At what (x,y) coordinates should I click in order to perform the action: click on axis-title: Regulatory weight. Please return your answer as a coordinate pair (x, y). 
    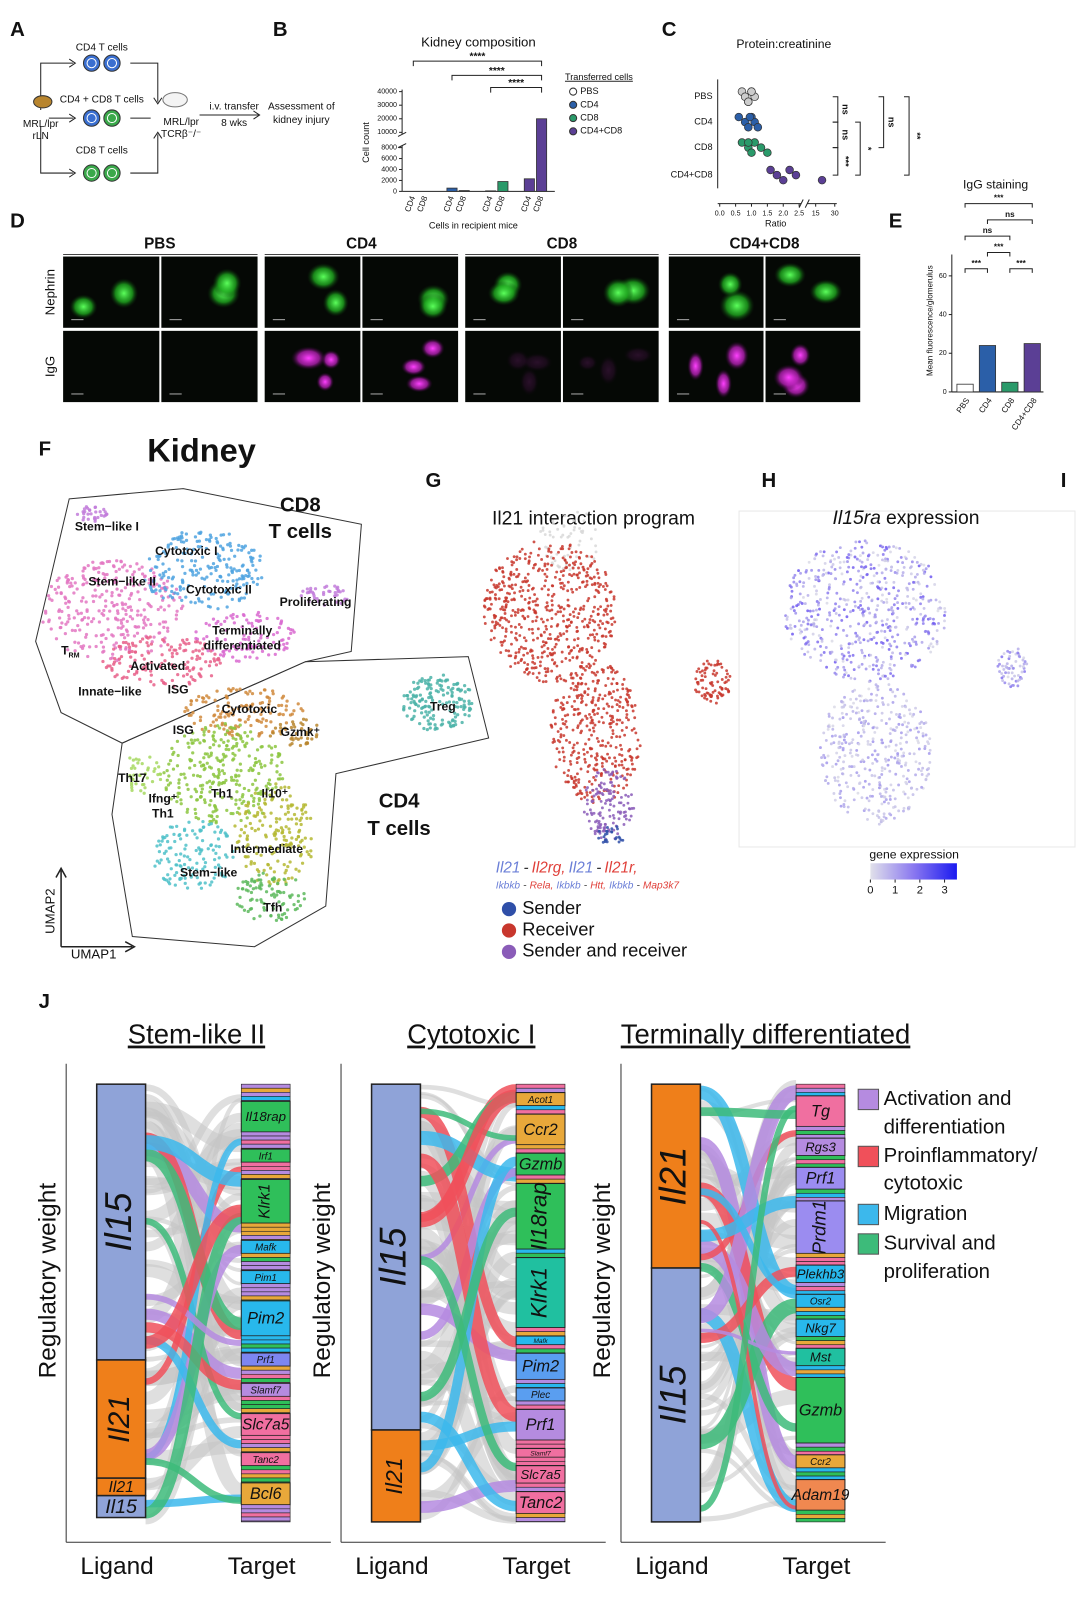
    Looking at the image, I should click on (602, 1281).